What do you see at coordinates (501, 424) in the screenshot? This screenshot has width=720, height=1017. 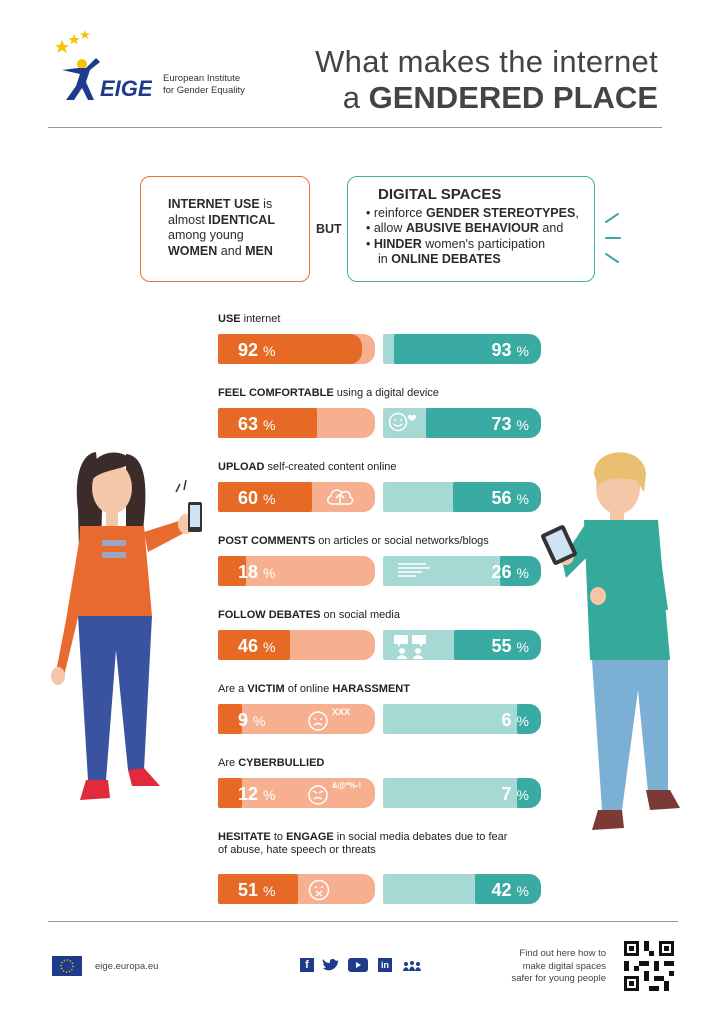 I see `men-value: 73` at bounding box center [501, 424].